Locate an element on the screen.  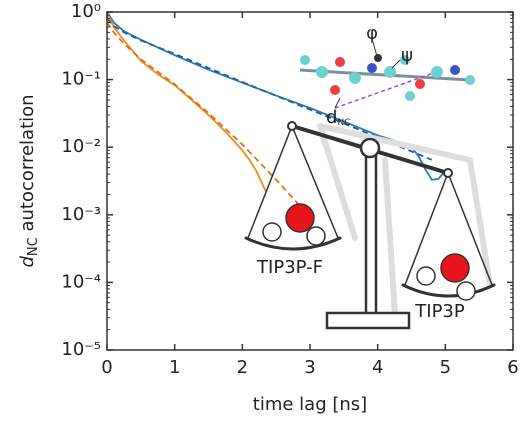
x-tick-label: 6 is located at coordinates (512, 367).